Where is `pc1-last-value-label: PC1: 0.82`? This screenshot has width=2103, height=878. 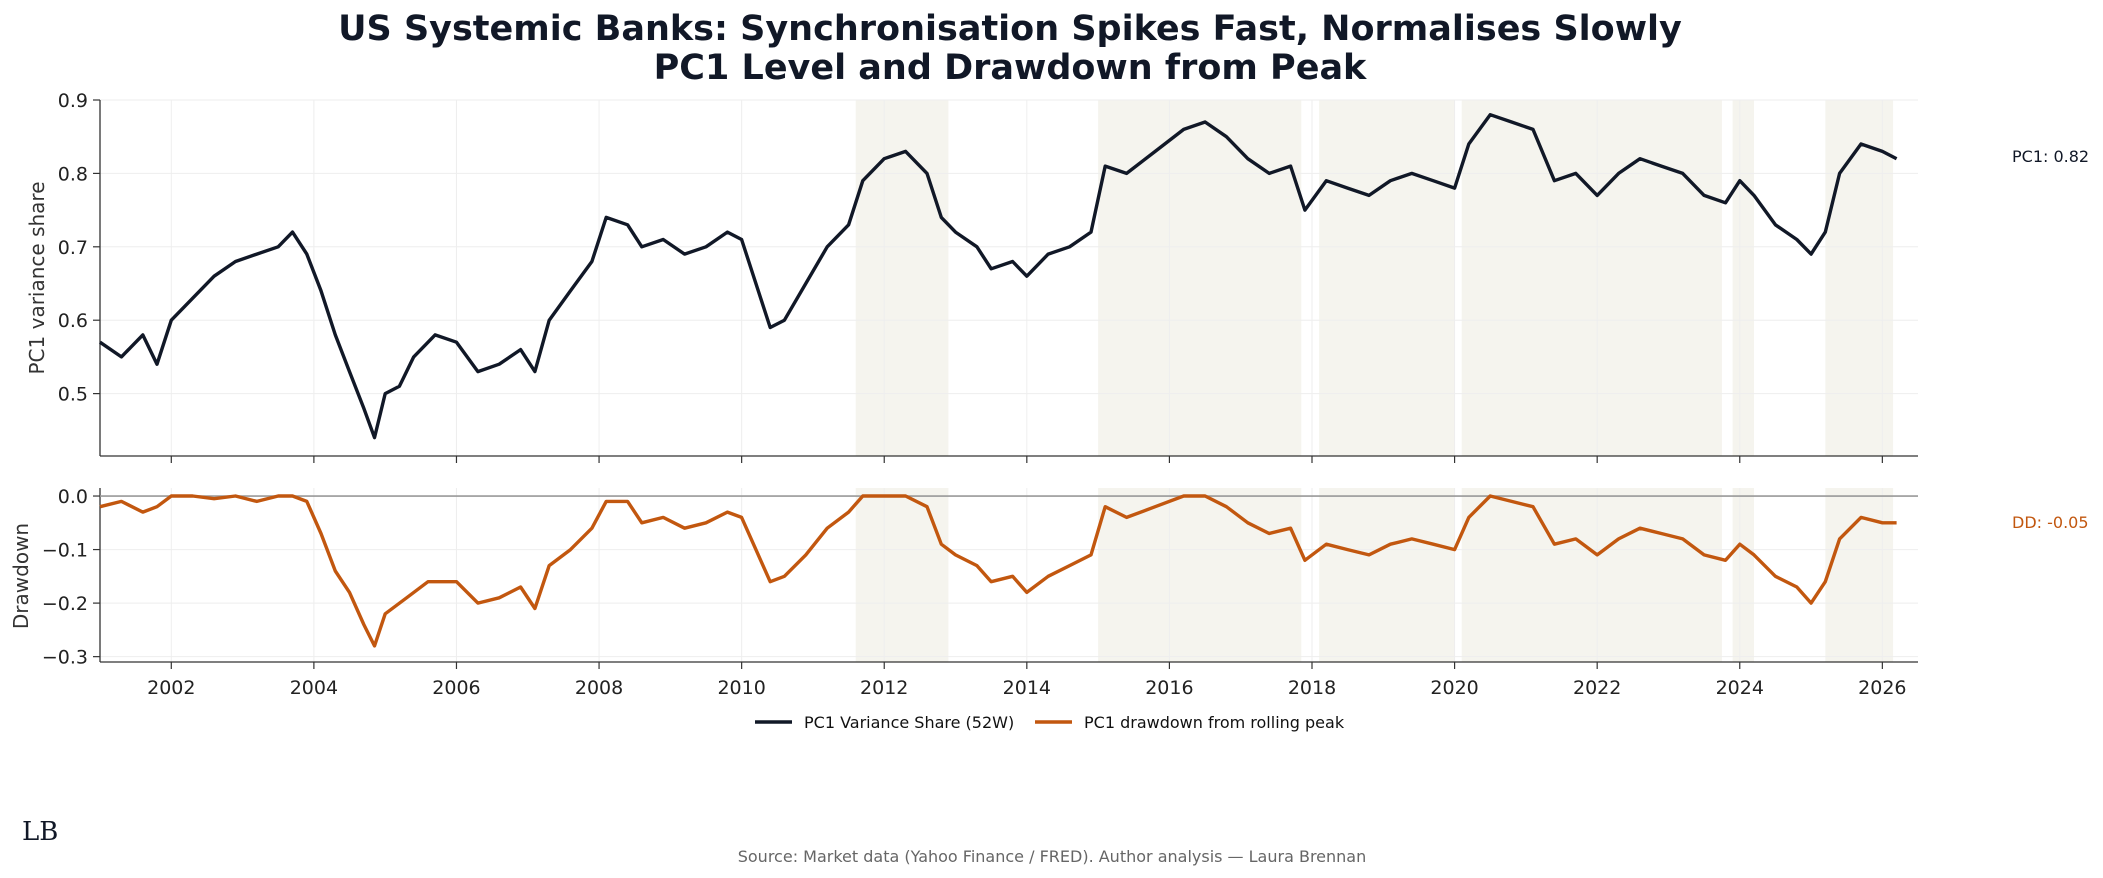 pc1-last-value-label: PC1: 0.82 is located at coordinates (2050, 156).